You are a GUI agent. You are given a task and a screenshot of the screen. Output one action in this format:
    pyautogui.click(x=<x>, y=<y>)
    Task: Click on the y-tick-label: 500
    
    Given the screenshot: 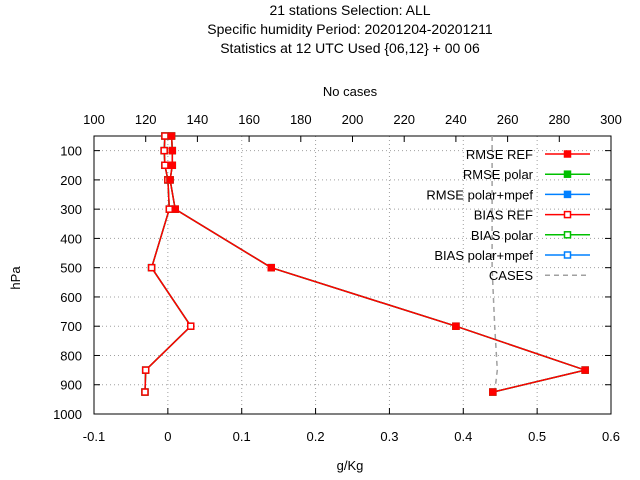 What is the action you would take?
    pyautogui.click(x=71, y=268)
    